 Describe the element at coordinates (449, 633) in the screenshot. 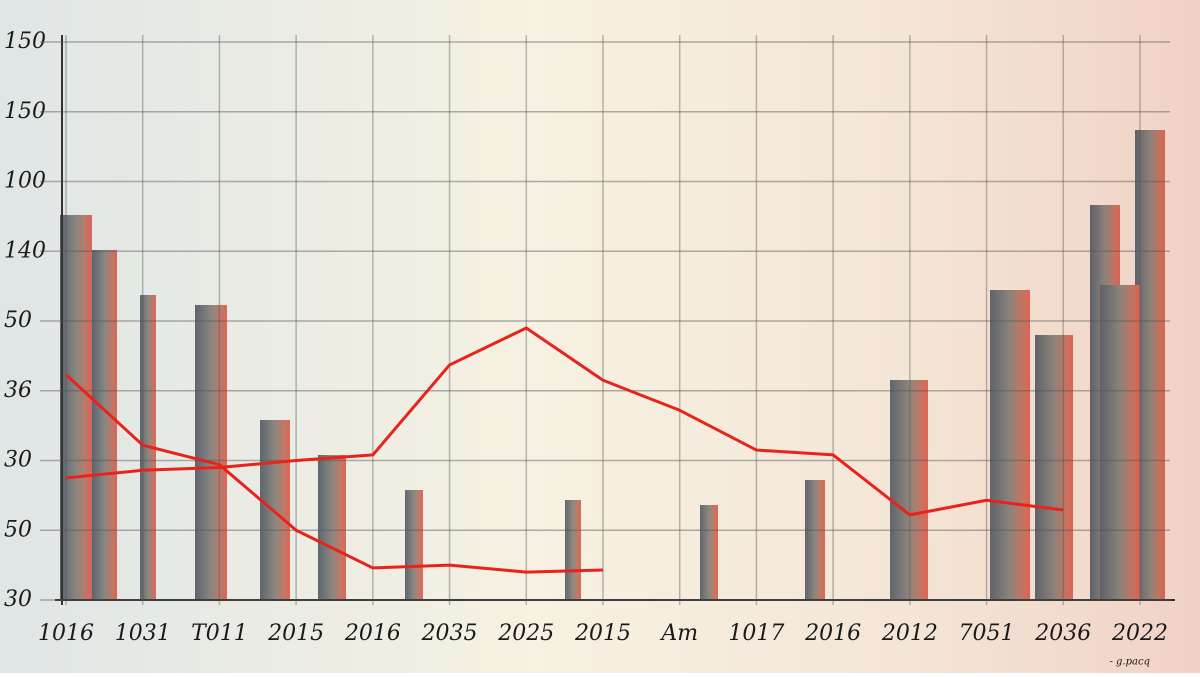

I see `x-tick-label: 2035` at that location.